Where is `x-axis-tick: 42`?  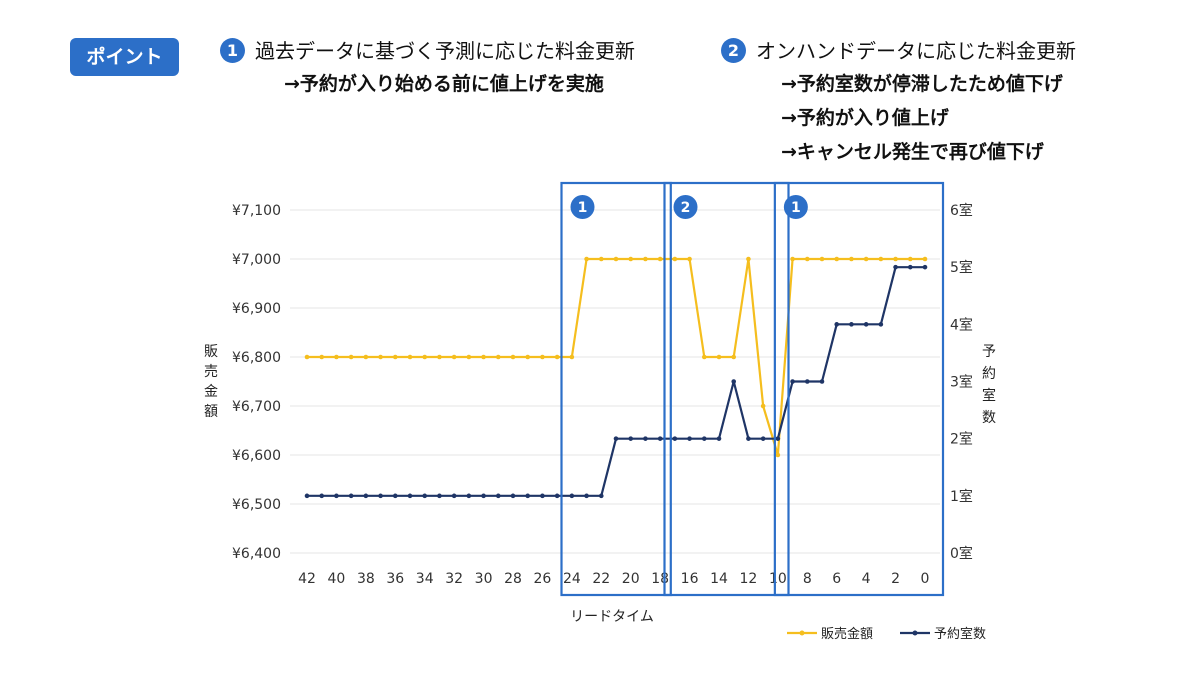 x-axis-tick: 42 is located at coordinates (307, 579).